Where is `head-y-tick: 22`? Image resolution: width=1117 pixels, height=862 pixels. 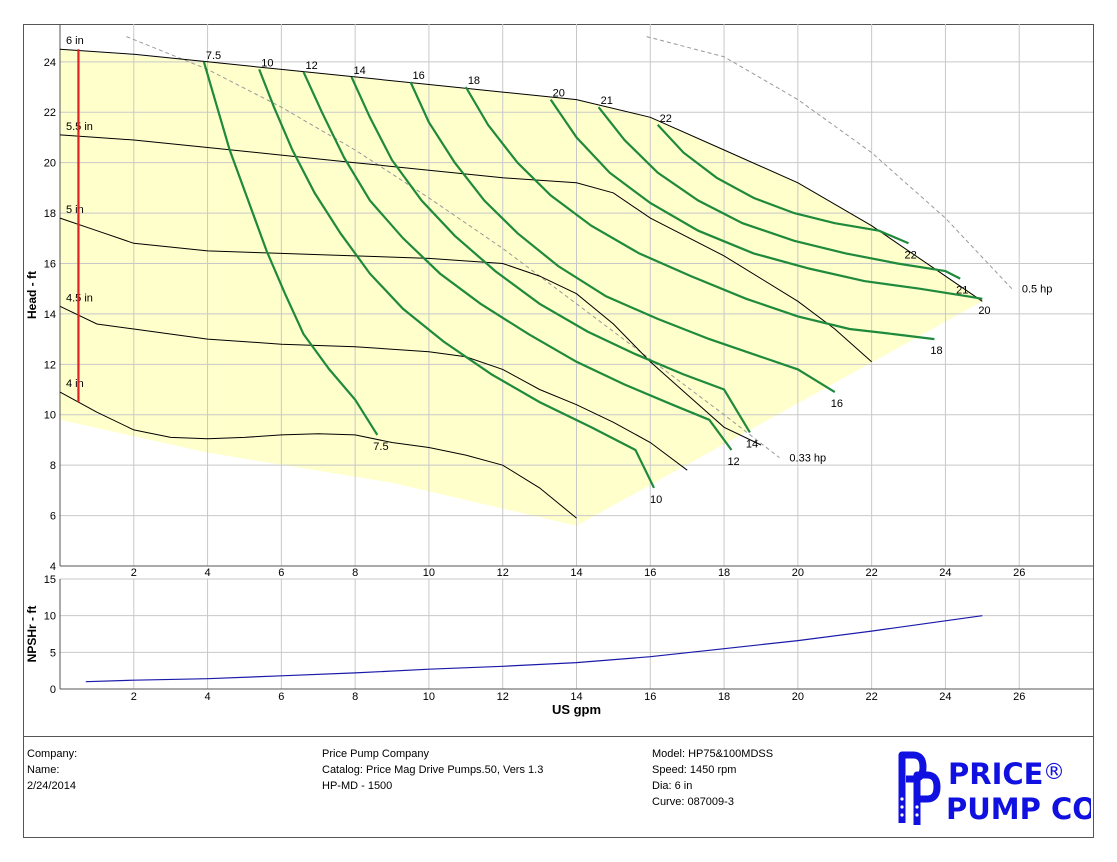 head-y-tick: 22 is located at coordinates (50, 113).